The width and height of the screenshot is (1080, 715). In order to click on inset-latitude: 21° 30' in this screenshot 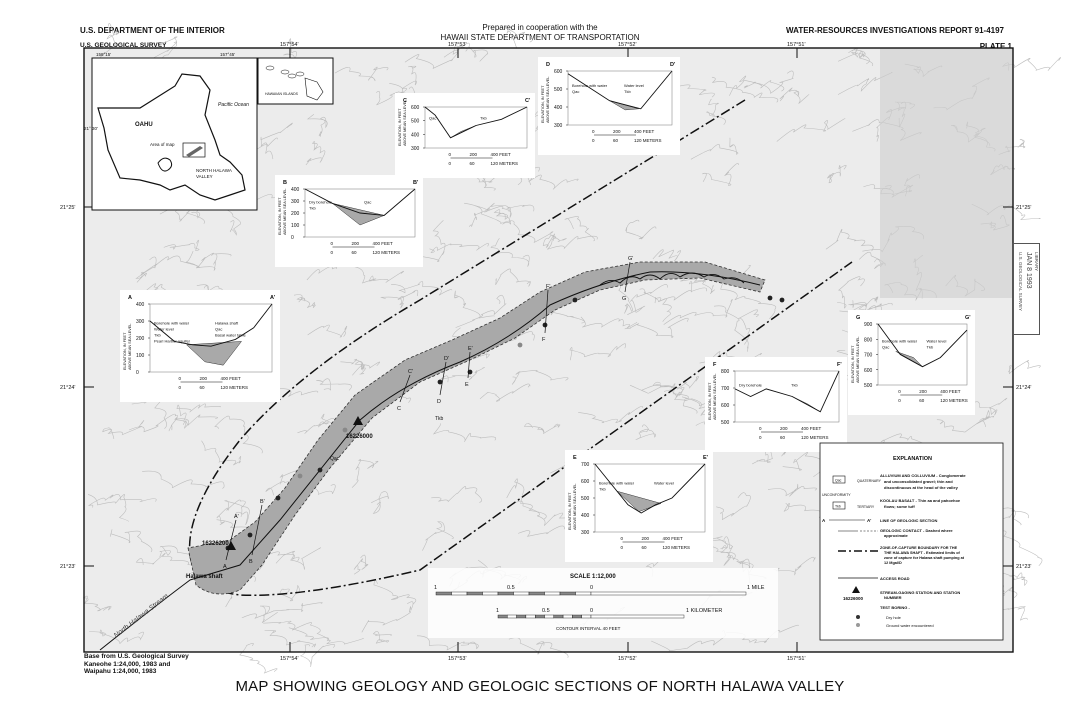, I will do `click(91, 128)`.